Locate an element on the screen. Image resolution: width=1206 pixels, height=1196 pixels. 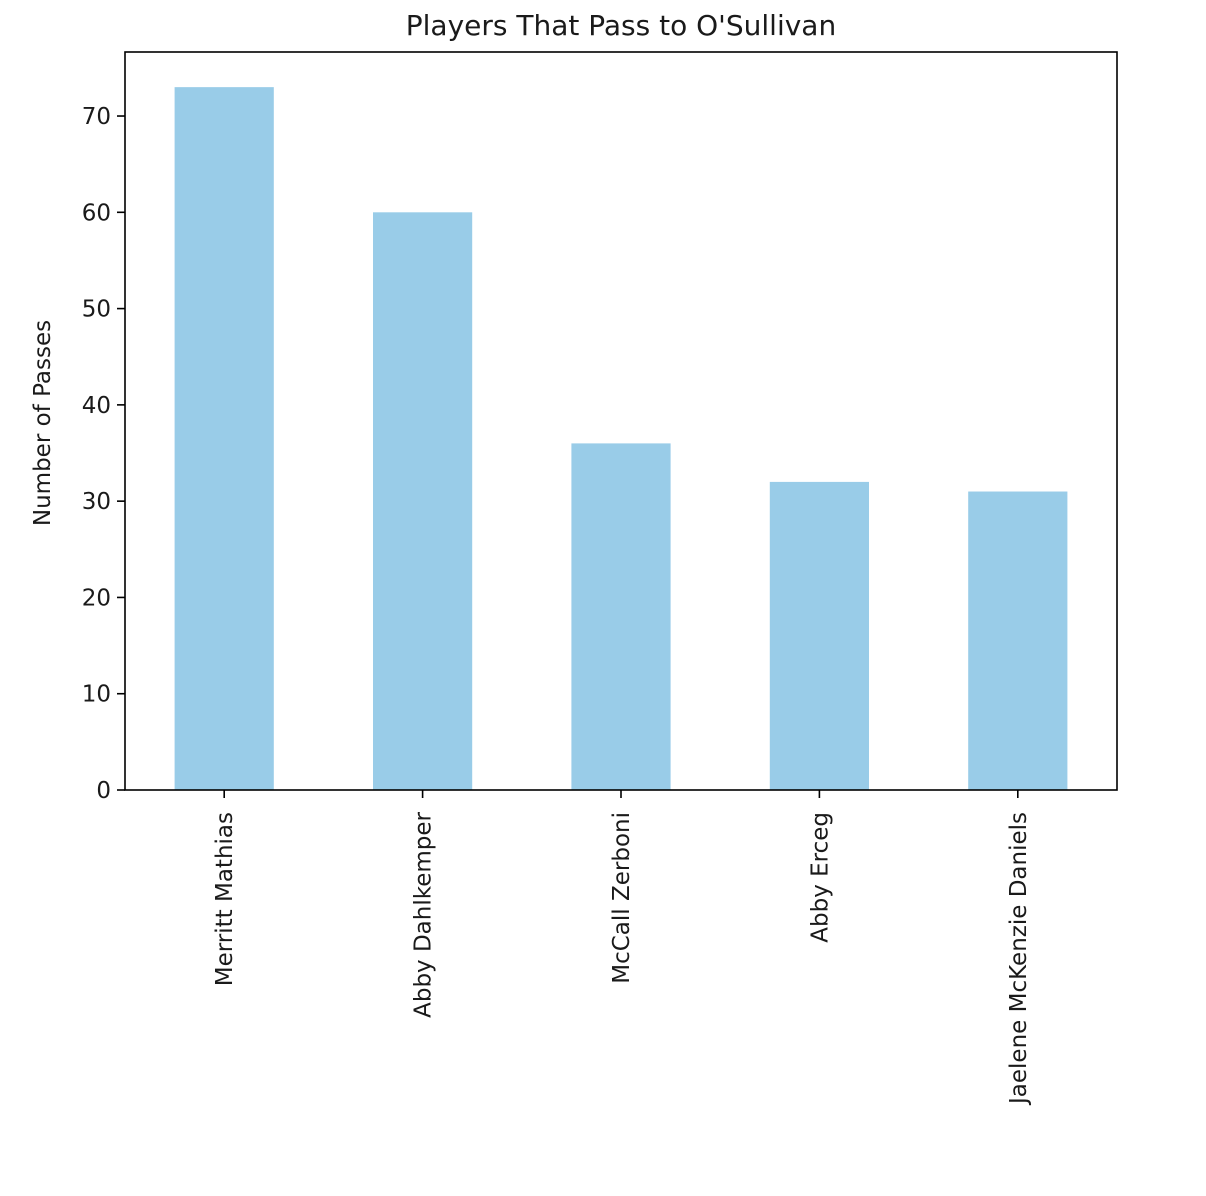
x-tick-label: Jaelene McKenzie Daniels is located at coordinates (1019, 959).